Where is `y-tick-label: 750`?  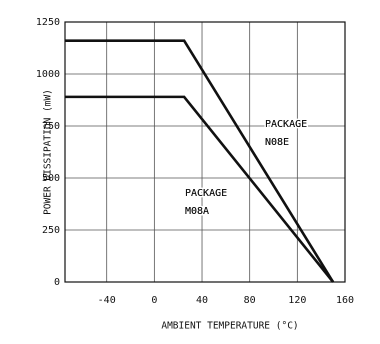
y-tick-label: 750 is located at coordinates (51, 126).